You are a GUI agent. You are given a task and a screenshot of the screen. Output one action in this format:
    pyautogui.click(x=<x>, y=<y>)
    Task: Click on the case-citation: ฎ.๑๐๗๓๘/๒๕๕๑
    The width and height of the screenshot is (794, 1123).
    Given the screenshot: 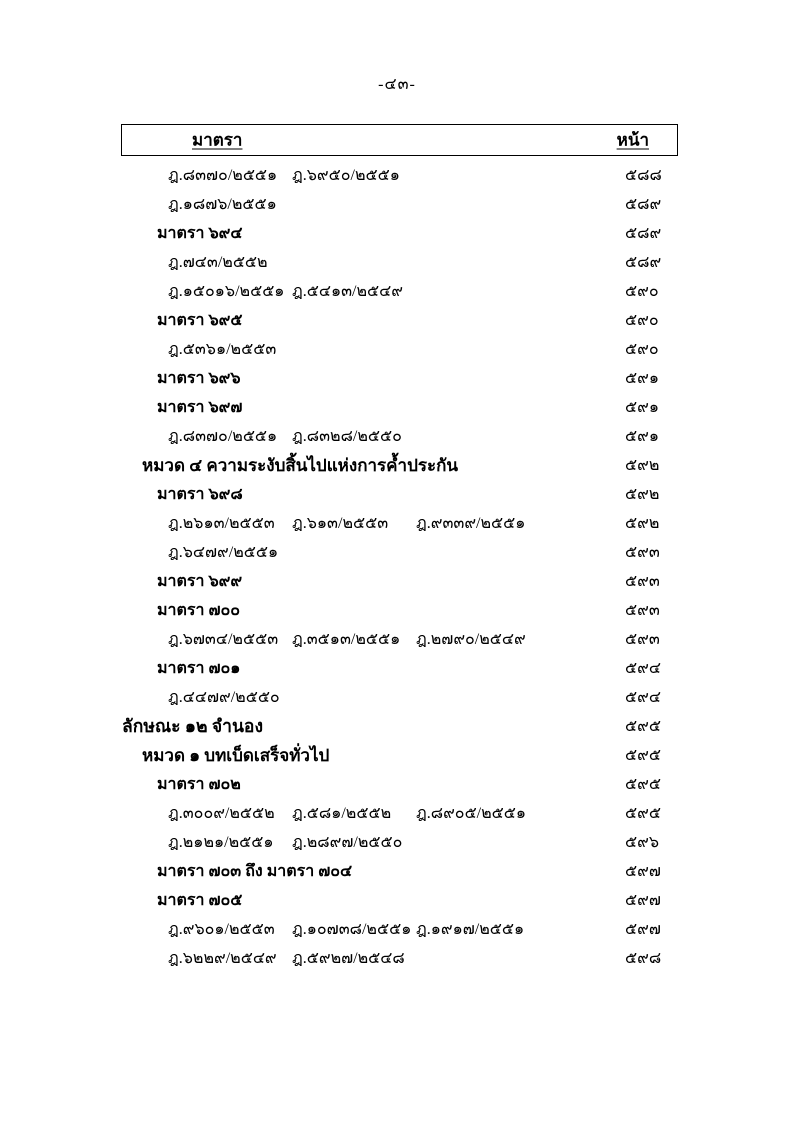 What is the action you would take?
    pyautogui.click(x=352, y=929)
    